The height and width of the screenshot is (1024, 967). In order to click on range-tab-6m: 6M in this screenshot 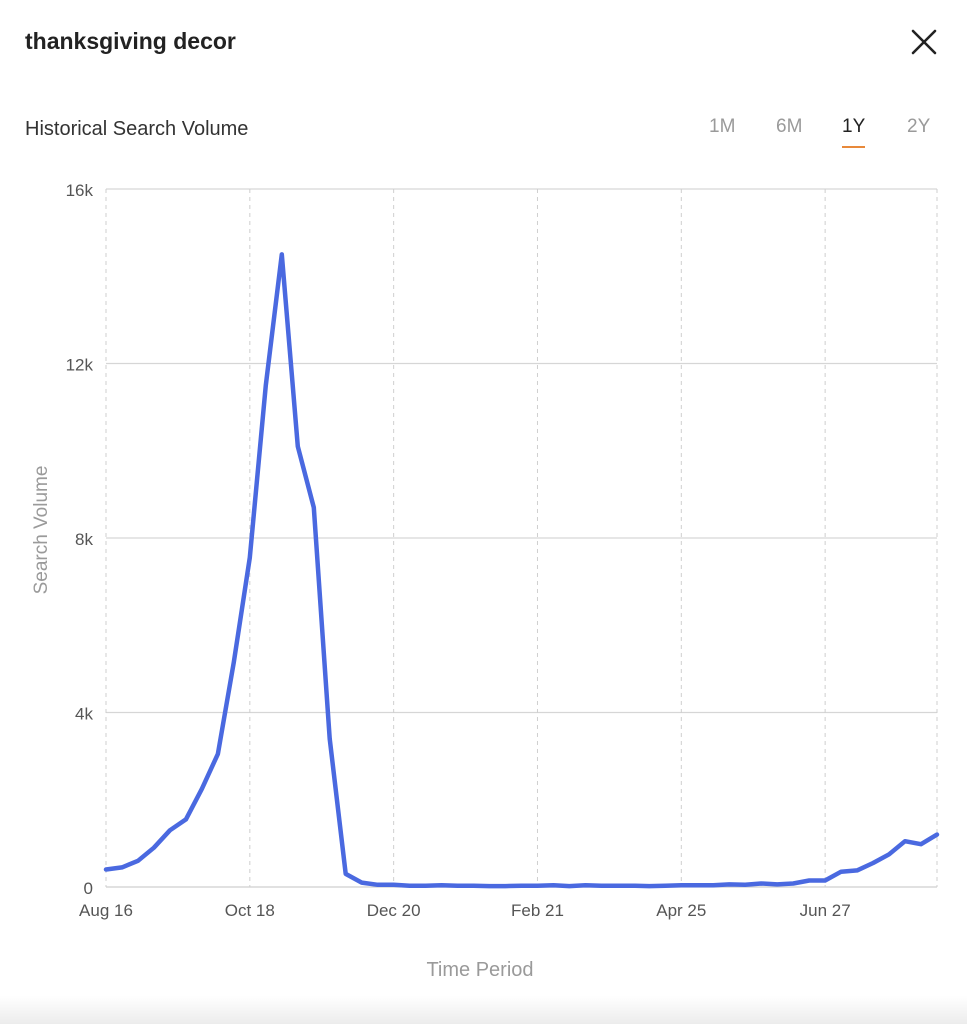, I will do `click(789, 126)`.